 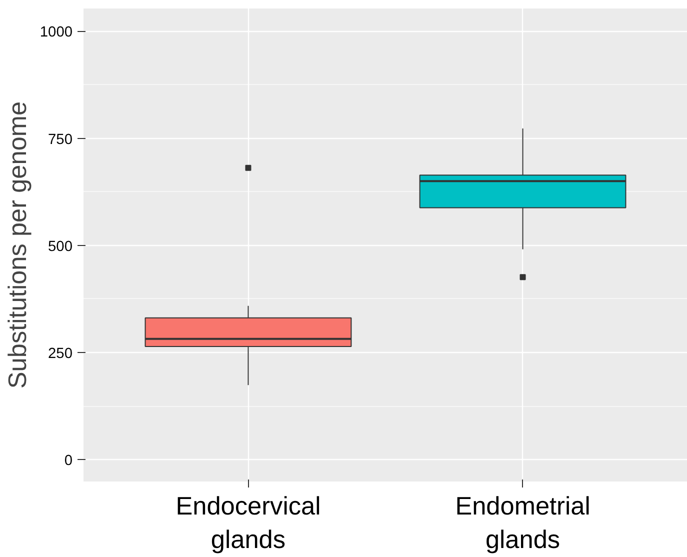 I want to click on y-tick-label: 250, so click(x=60, y=354).